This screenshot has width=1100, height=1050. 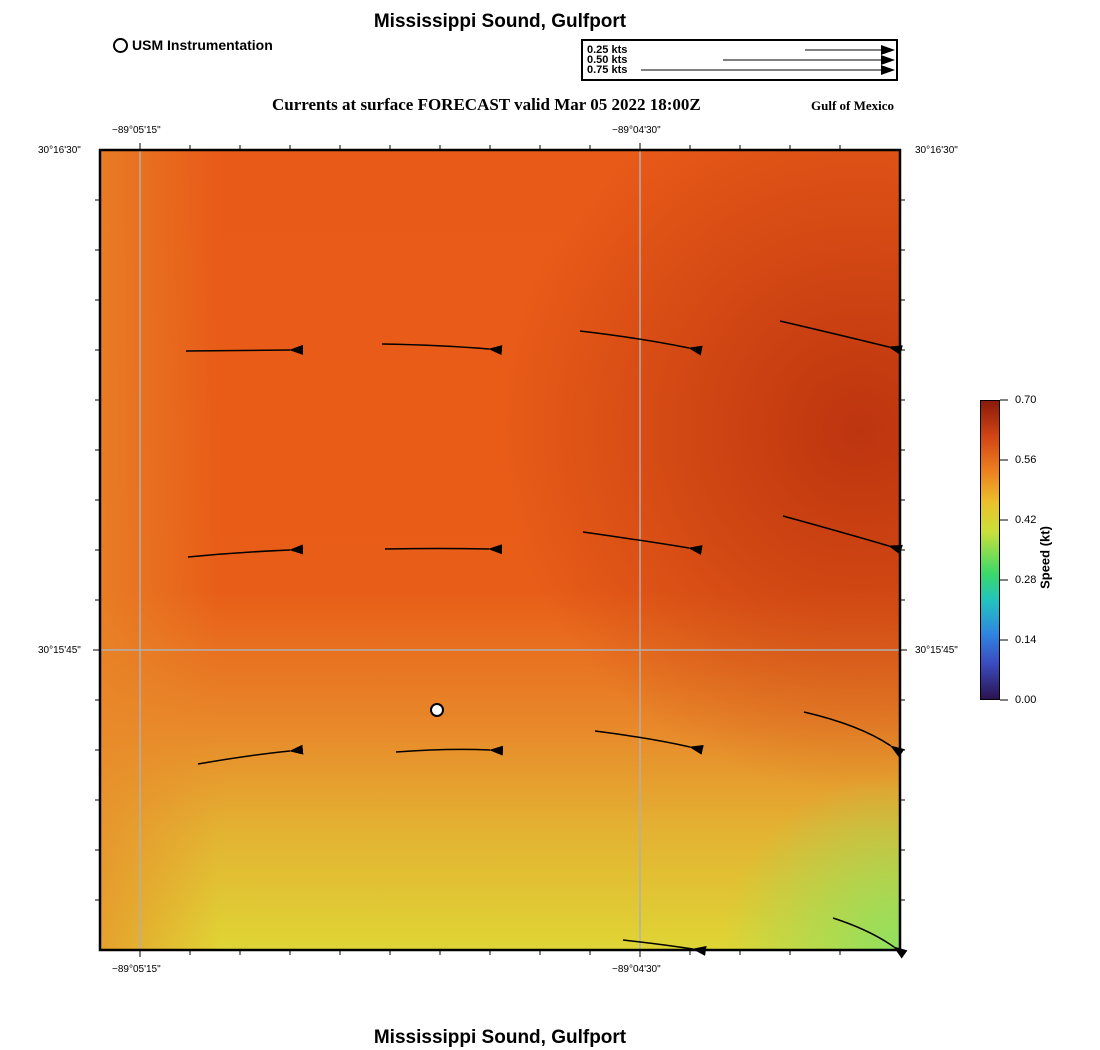 What do you see at coordinates (1026, 400) in the screenshot?
I see `colorbar-tick-070: 0.70` at bounding box center [1026, 400].